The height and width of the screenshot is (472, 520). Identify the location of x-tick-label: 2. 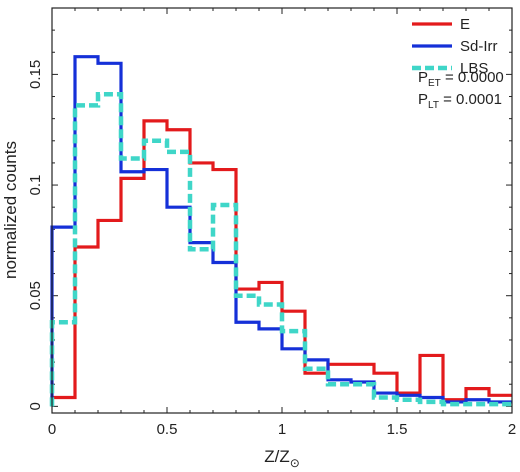
(512, 429).